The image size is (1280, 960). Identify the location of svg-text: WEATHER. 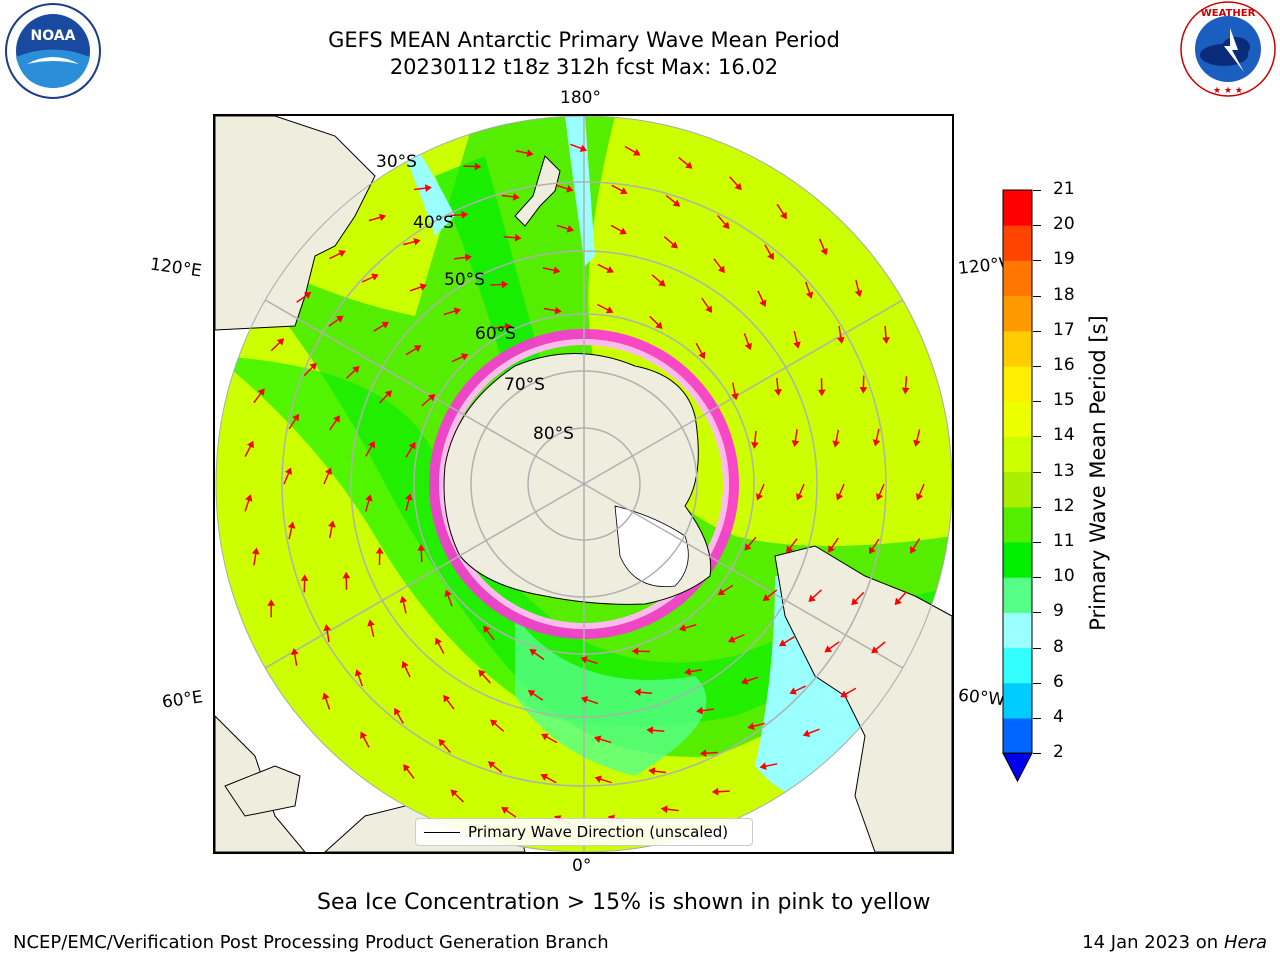
(1228, 13).